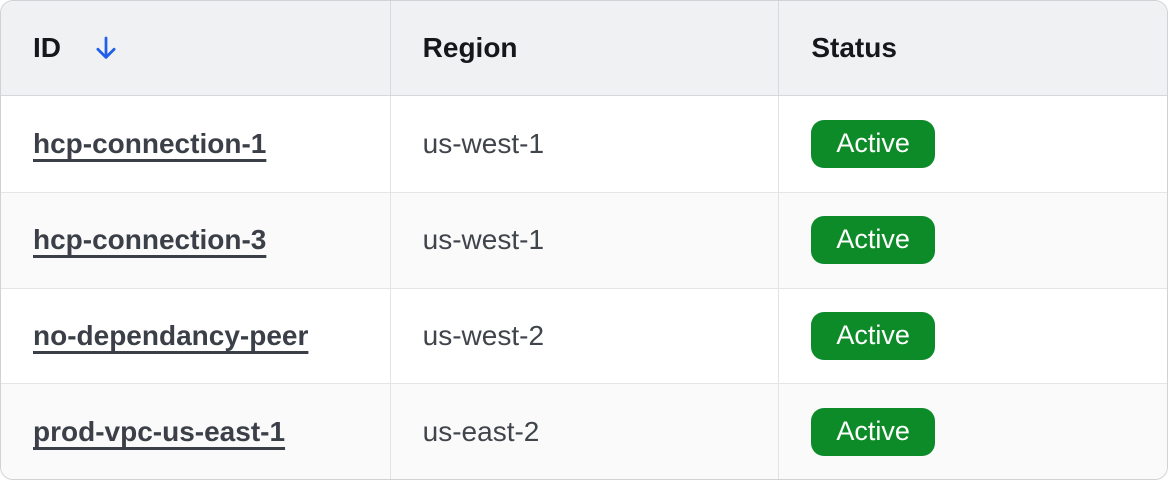 The width and height of the screenshot is (1168, 480). Describe the element at coordinates (150, 240) in the screenshot. I see `connection-link: hcp-connection-3` at that location.